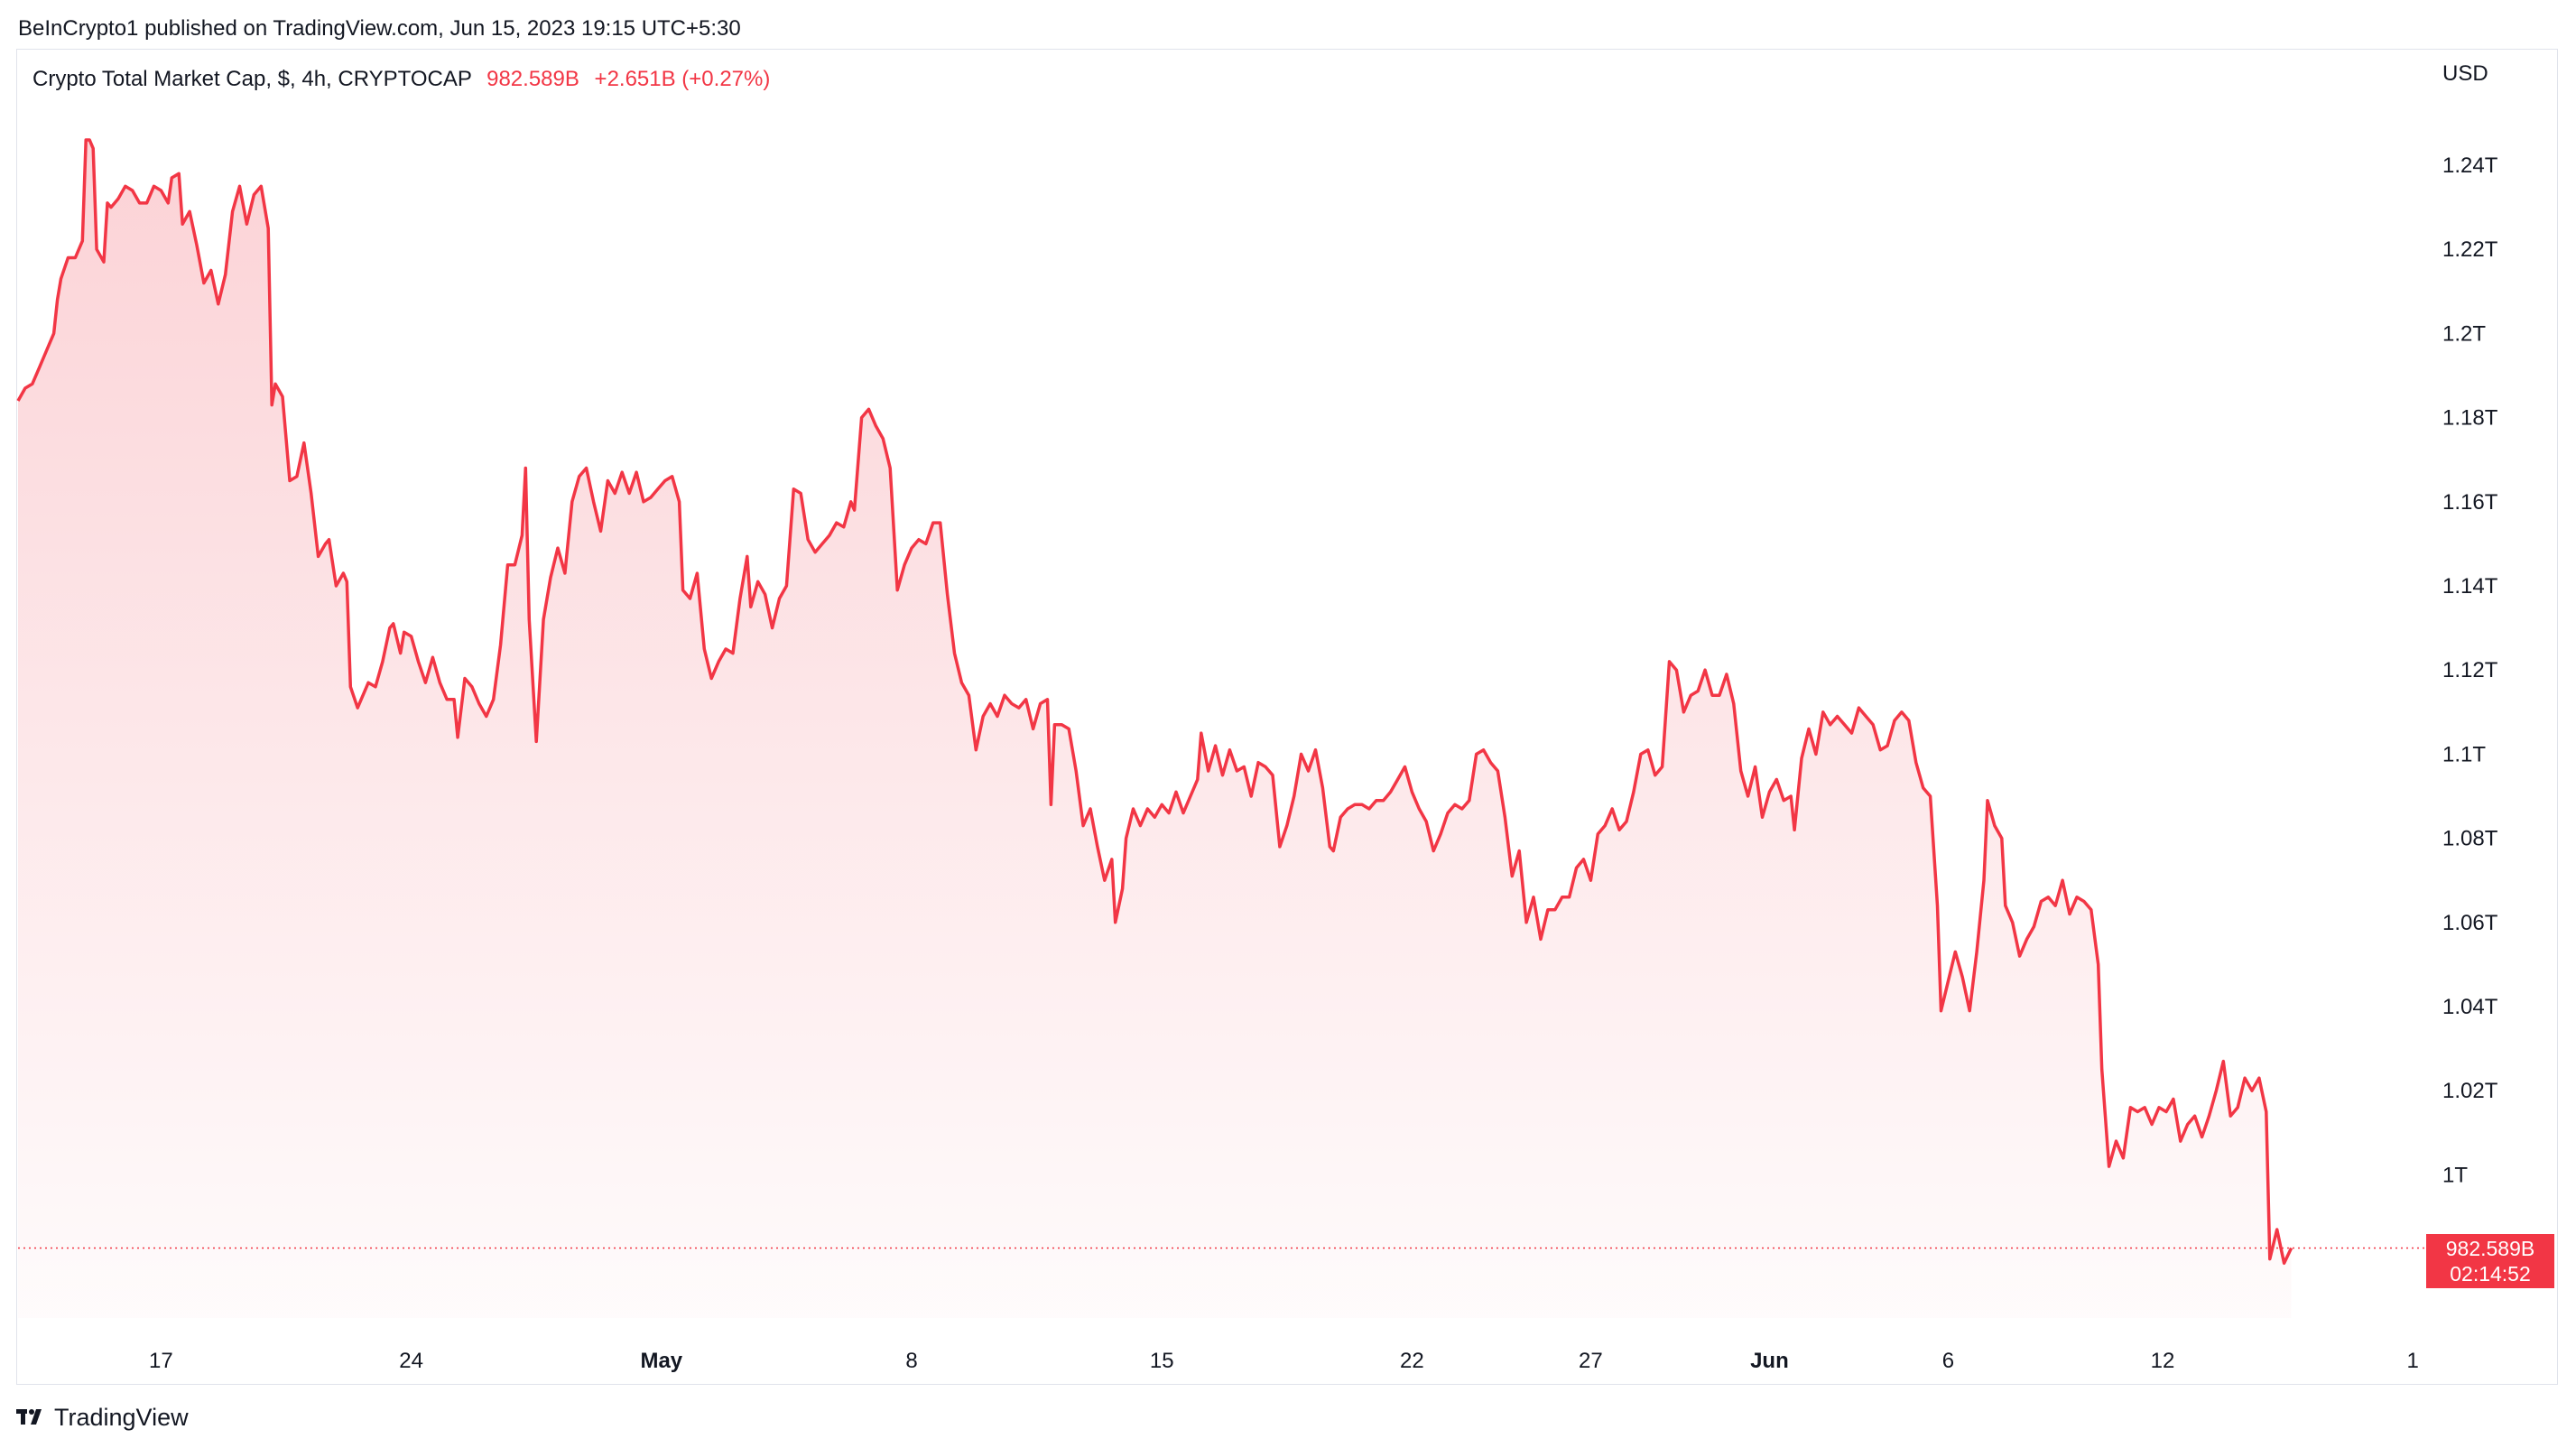 Image resolution: width=2576 pixels, height=1448 pixels. I want to click on footer-branding: TradingView, so click(102, 1417).